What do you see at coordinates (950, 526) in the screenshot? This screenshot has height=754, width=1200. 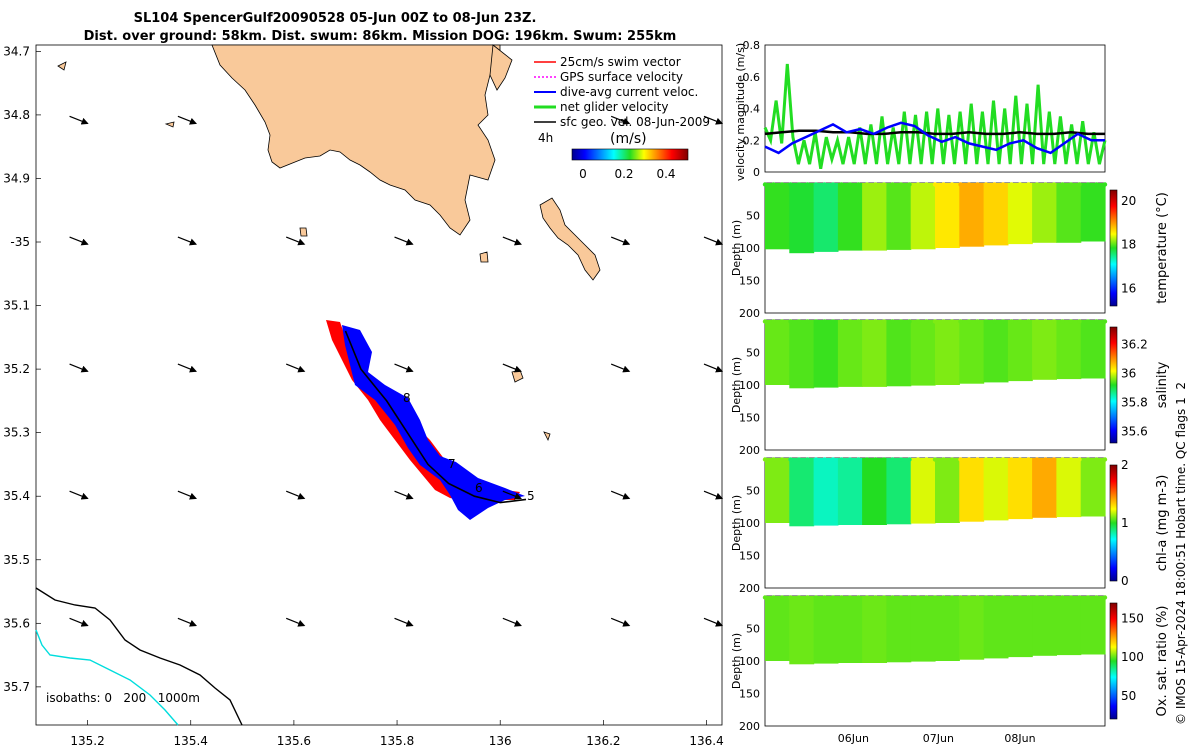 I see `section-panel-2: 50 100 150 200 Depth (m) 0 1 2 chl-a (mg m-3)` at bounding box center [950, 526].